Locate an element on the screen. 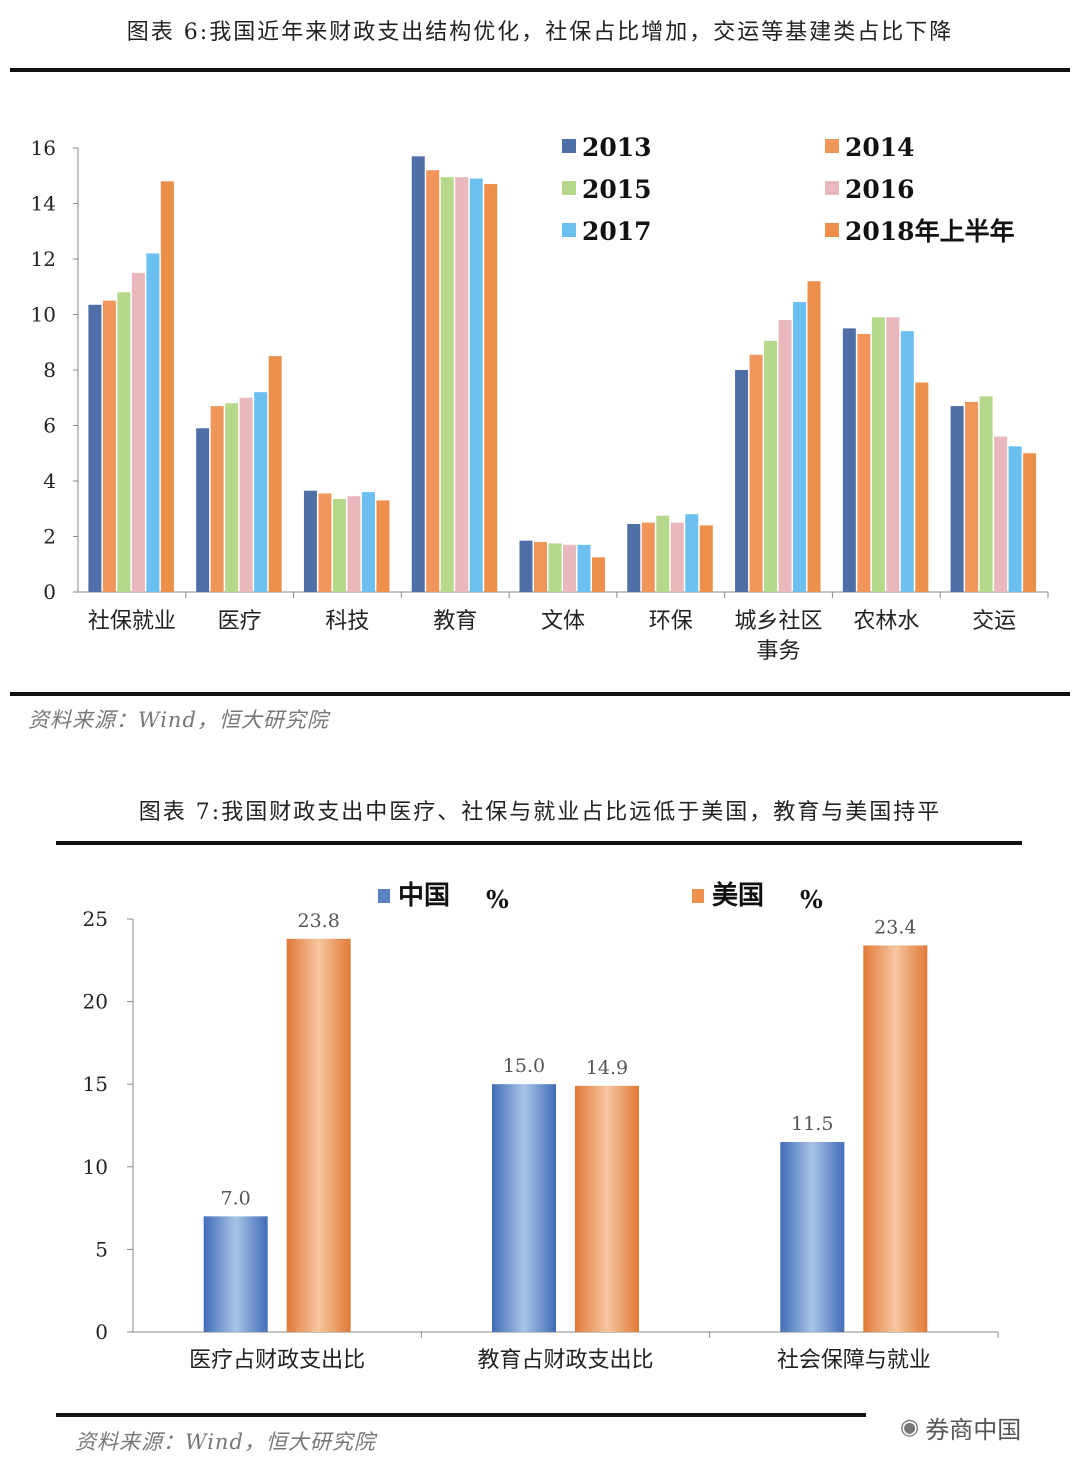  x-tick-label: 事务 is located at coordinates (779, 651).